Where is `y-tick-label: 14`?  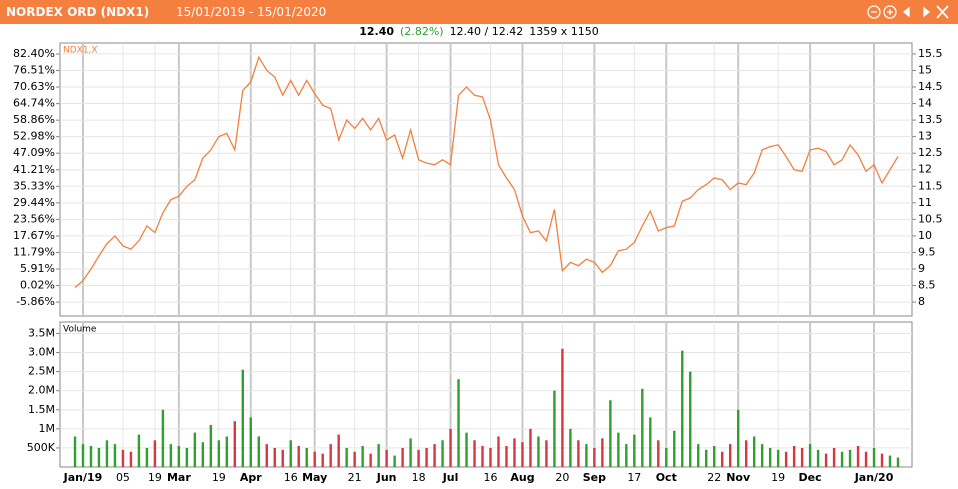 y-tick-label: 14 is located at coordinates (925, 103).